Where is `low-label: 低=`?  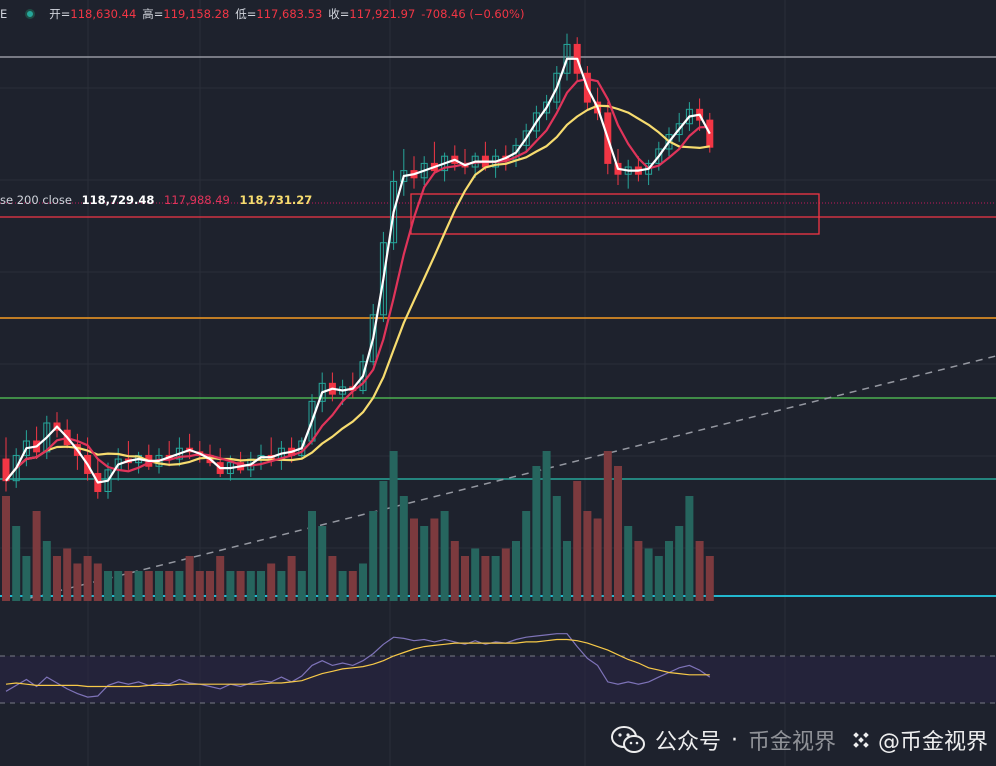
low-label: 低= is located at coordinates (246, 14).